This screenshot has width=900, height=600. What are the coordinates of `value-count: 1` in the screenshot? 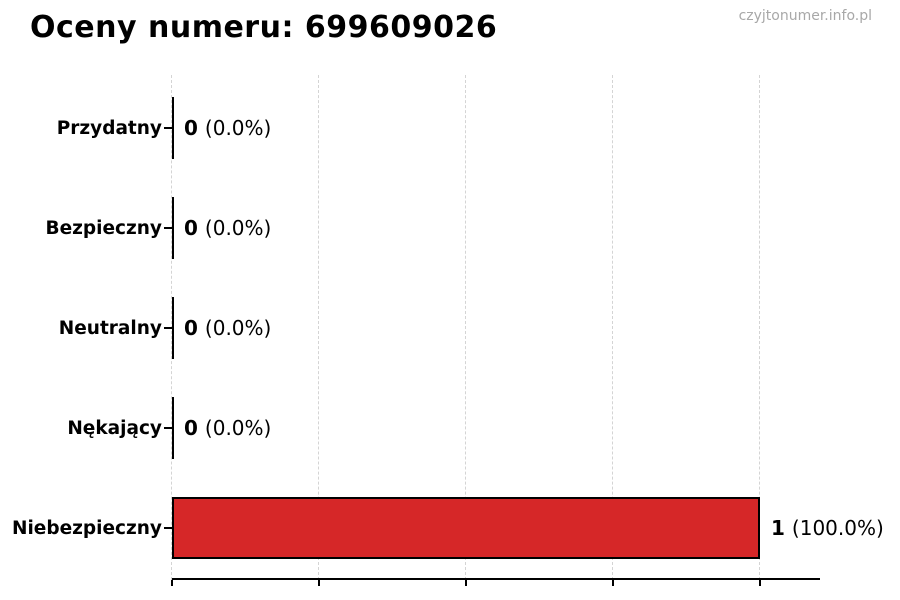 It's located at (778, 528).